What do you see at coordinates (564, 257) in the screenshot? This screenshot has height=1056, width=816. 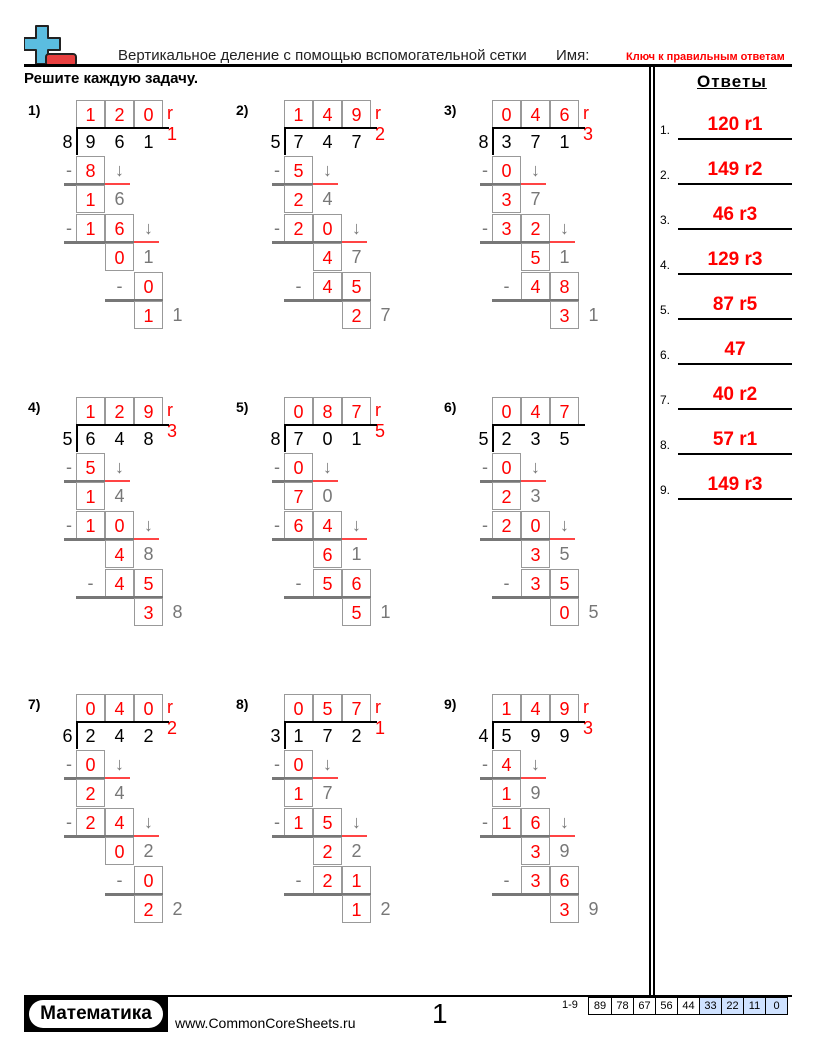 I see `brought-down-digit: 1` at bounding box center [564, 257].